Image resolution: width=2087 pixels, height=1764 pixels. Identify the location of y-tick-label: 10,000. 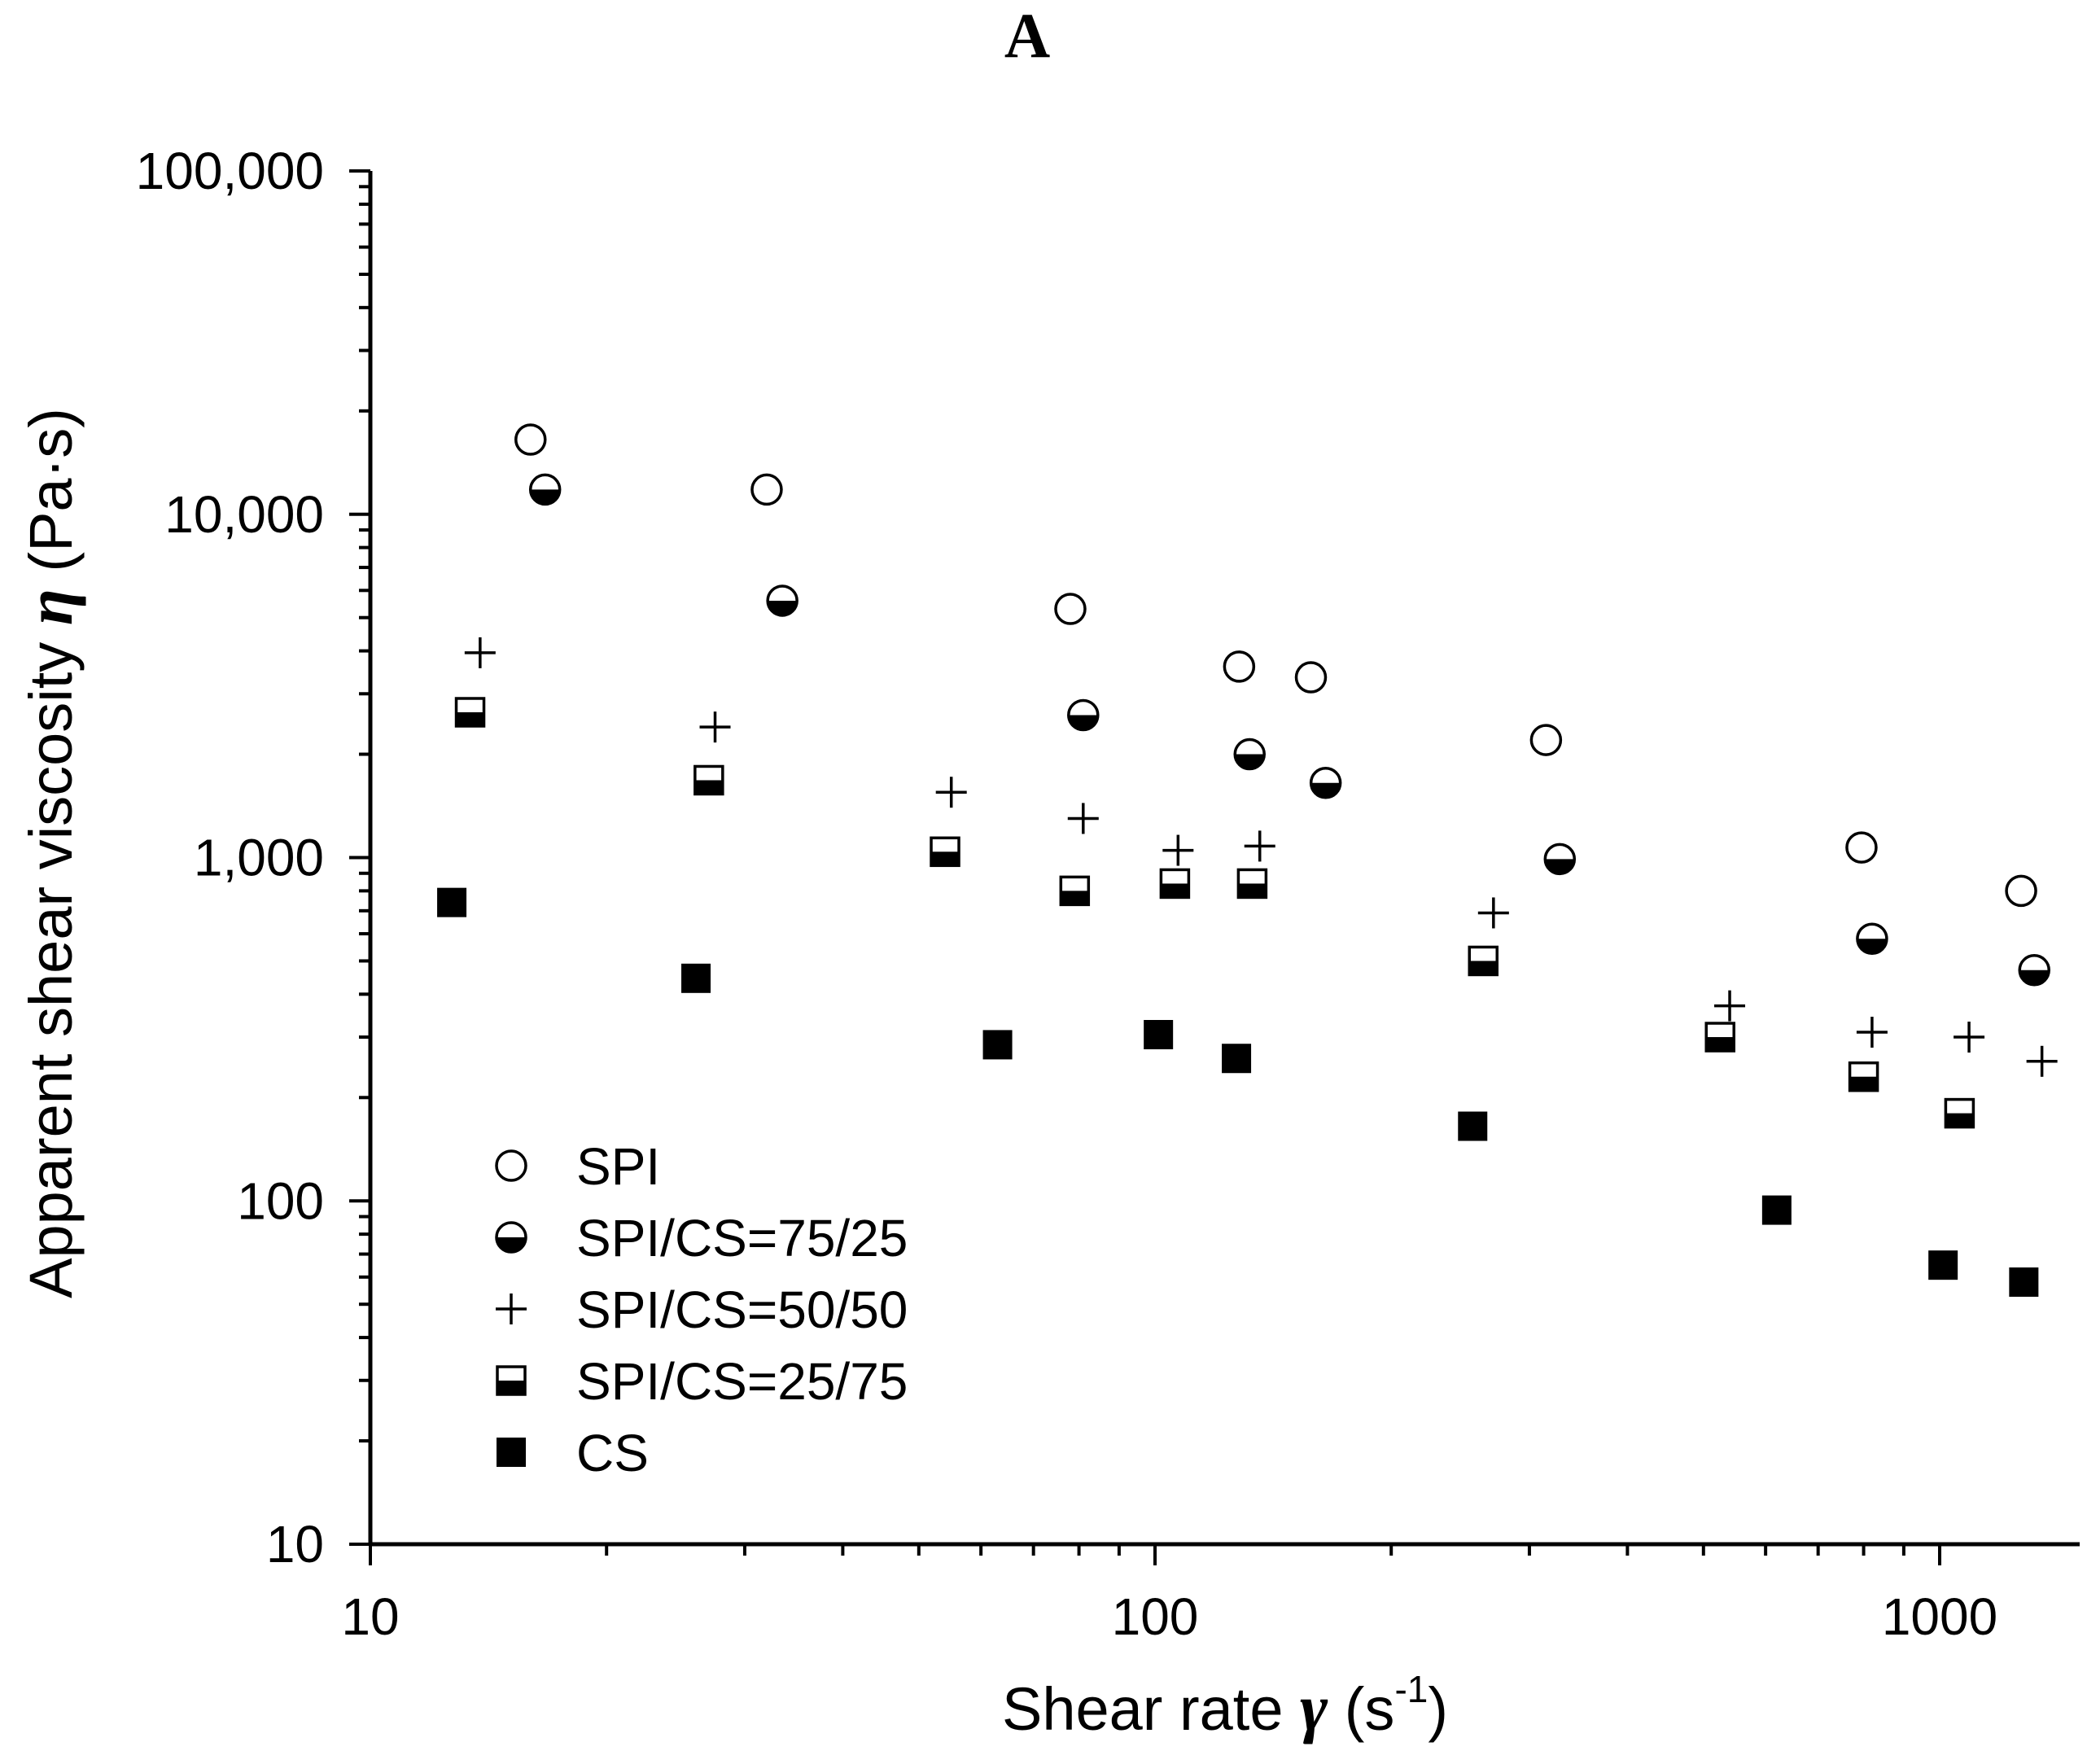
(244, 514).